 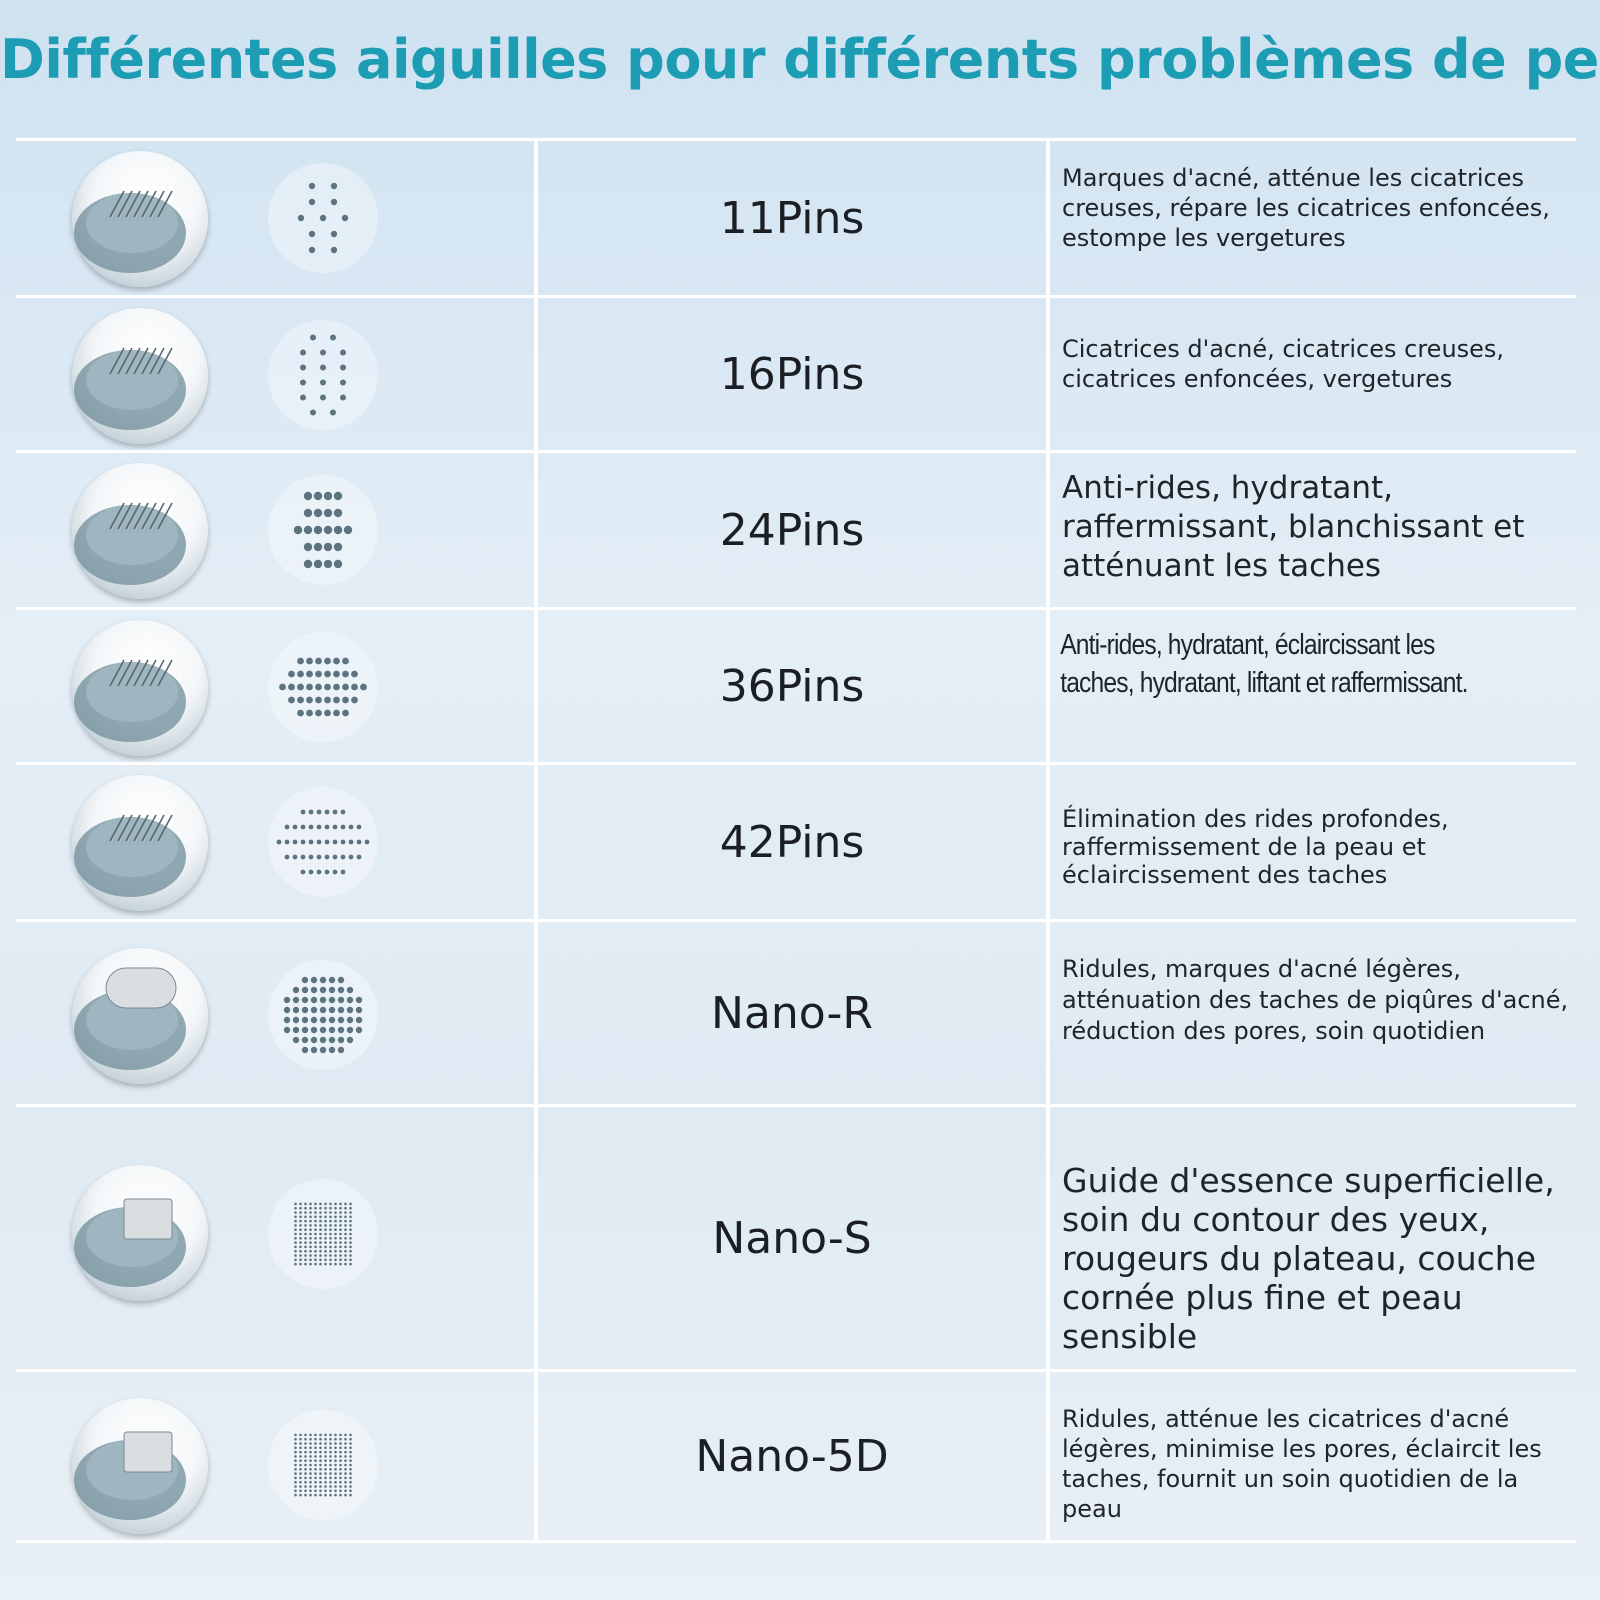 What do you see at coordinates (140, 1233) in the screenshot?
I see `nano-square-cartridge-icon` at bounding box center [140, 1233].